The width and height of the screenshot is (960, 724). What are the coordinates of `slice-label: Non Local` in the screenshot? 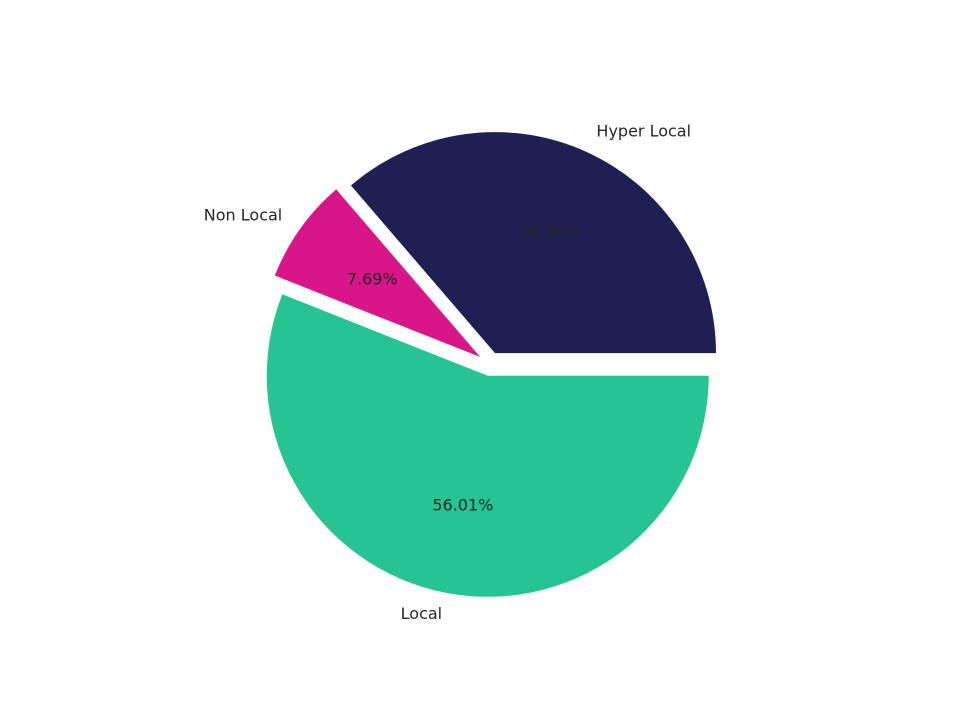 It's located at (243, 214).